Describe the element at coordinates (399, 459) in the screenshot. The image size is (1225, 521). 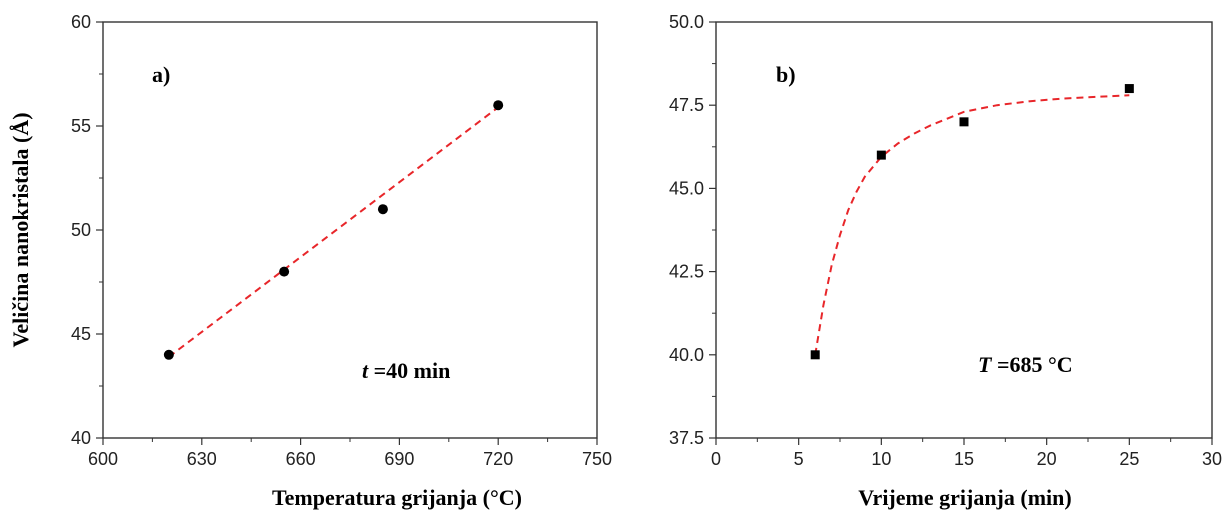
I see `panel-a-xtick-label: 690` at that location.